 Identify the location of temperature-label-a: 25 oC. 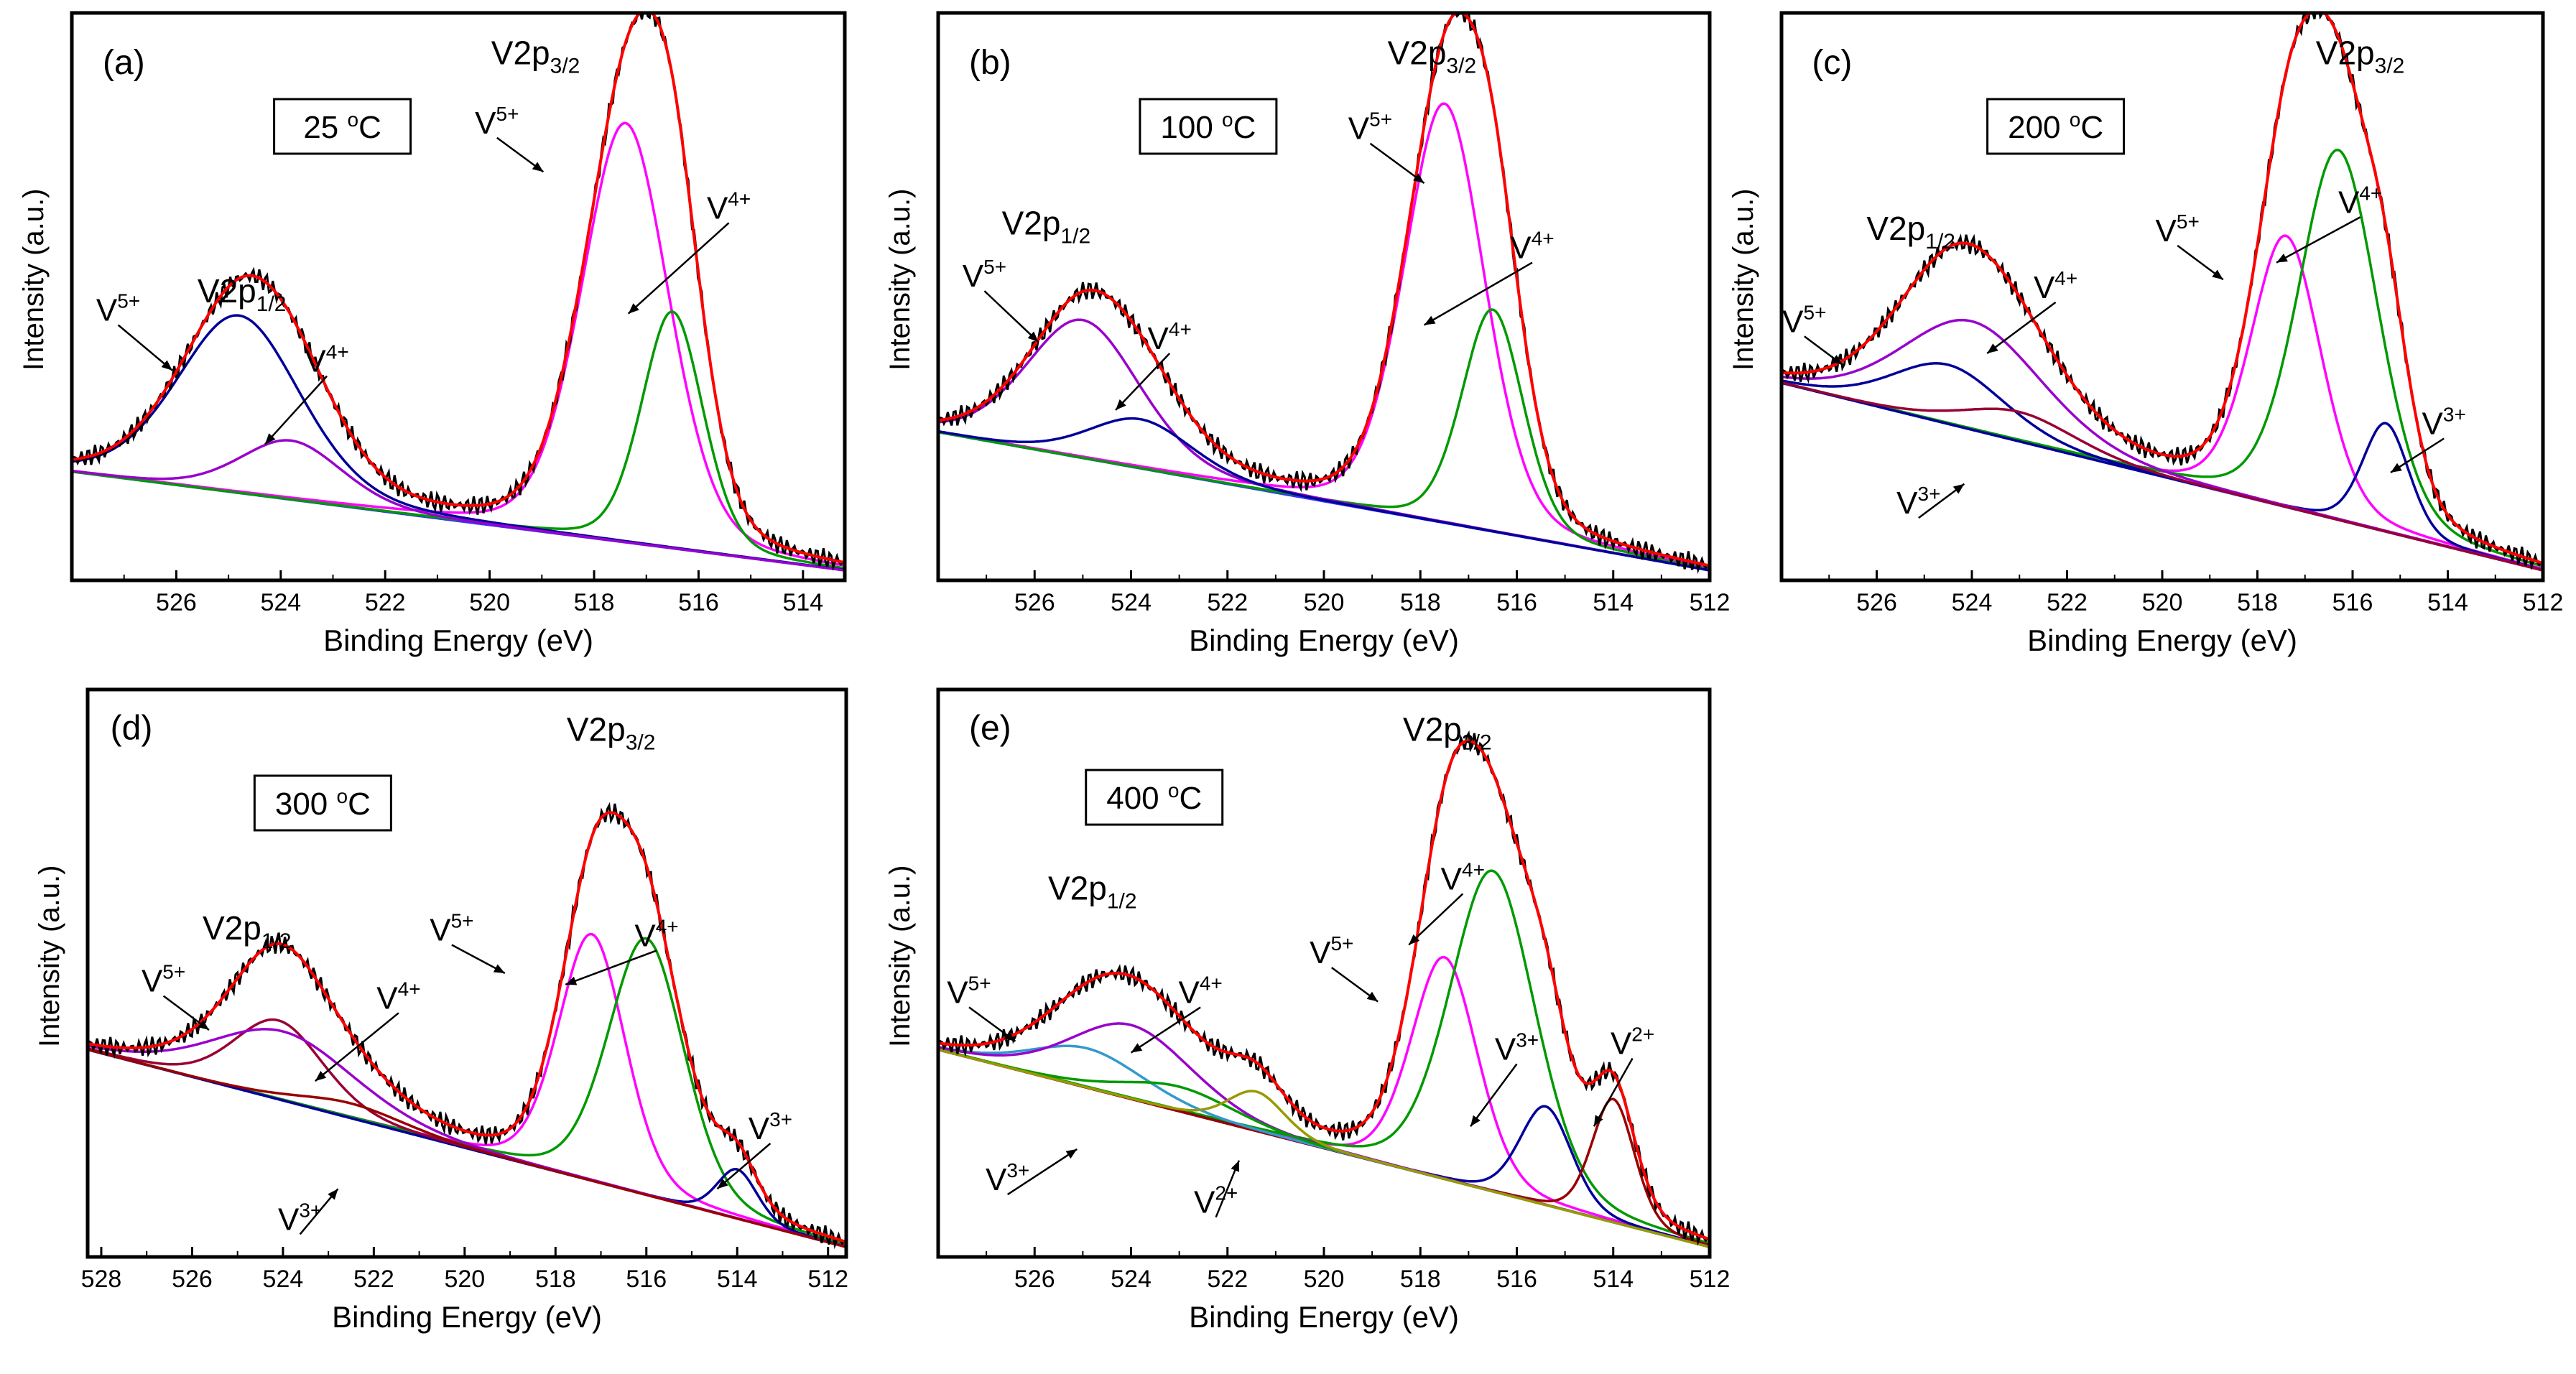
(342, 126).